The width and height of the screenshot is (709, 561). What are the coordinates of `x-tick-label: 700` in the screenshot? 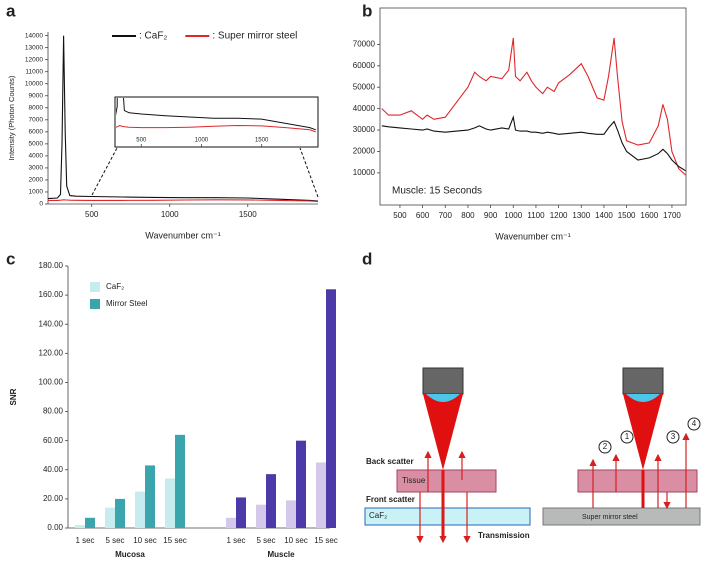 It's located at (446, 215).